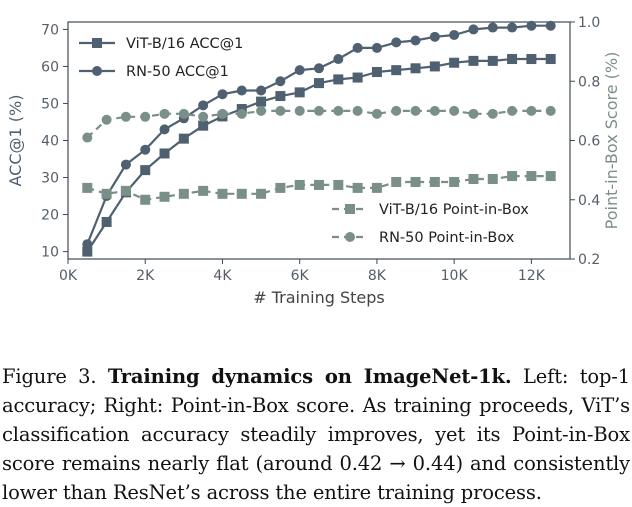  What do you see at coordinates (50, 142) in the screenshot?
I see `y-left-tick-label: 40` at bounding box center [50, 142].